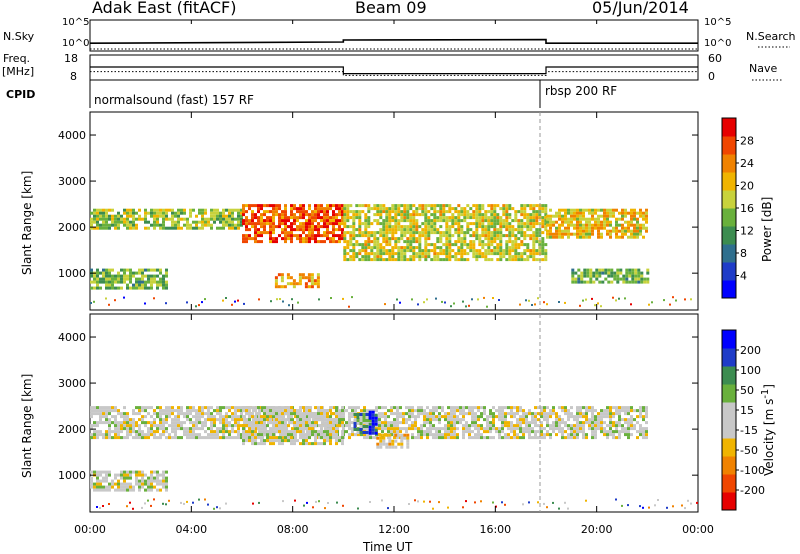  I want to click on velocity-colorbar-frame, so click(729, 420).